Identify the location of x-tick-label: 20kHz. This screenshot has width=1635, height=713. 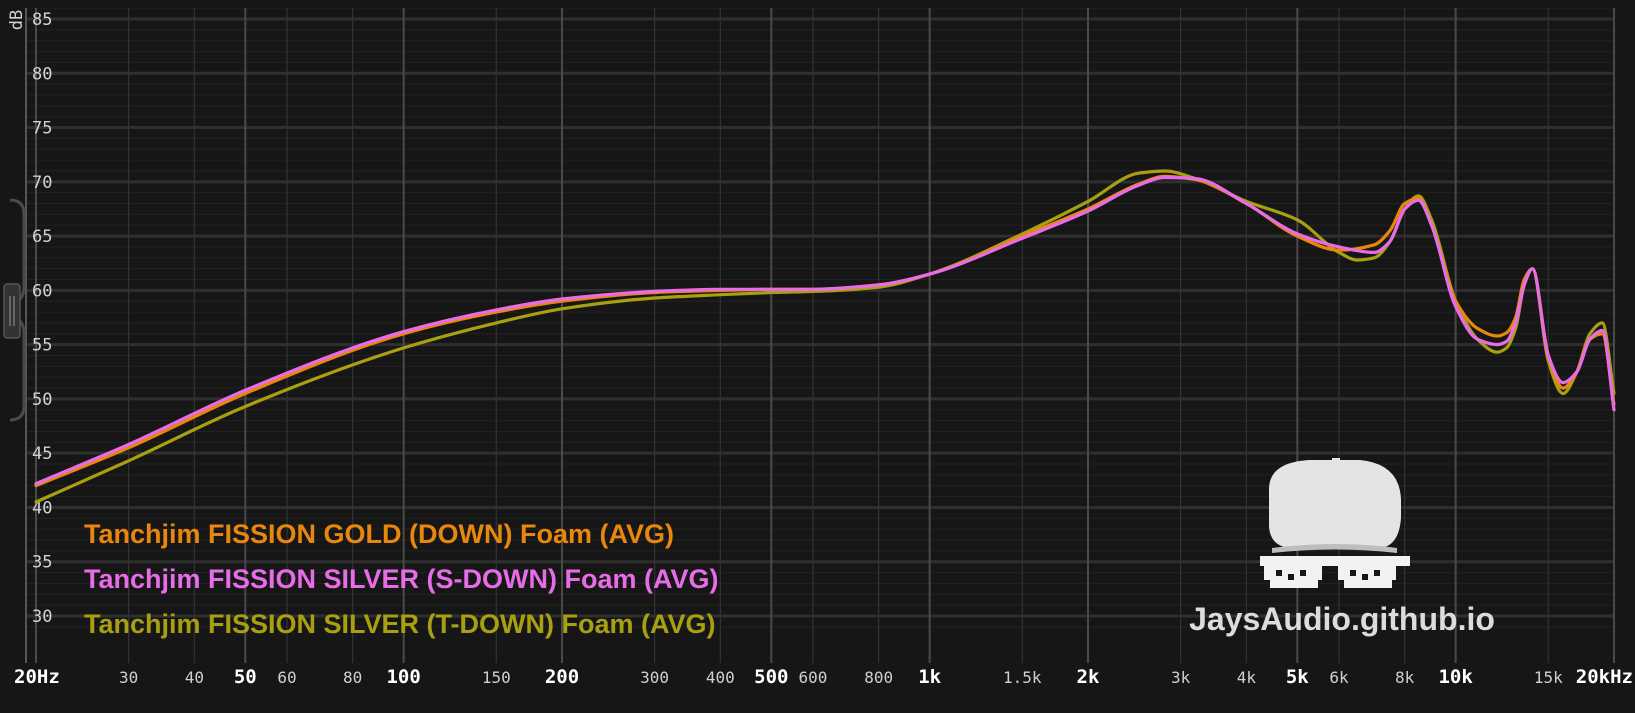
(1604, 677).